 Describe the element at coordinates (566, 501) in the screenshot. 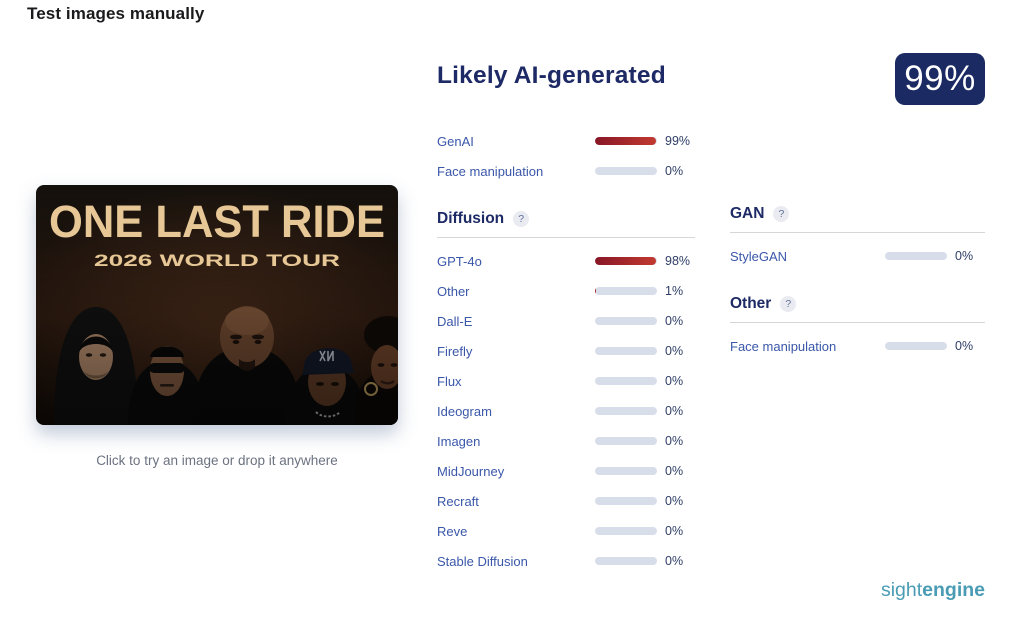

I see `score-row-recraft: Recraft 0%` at that location.